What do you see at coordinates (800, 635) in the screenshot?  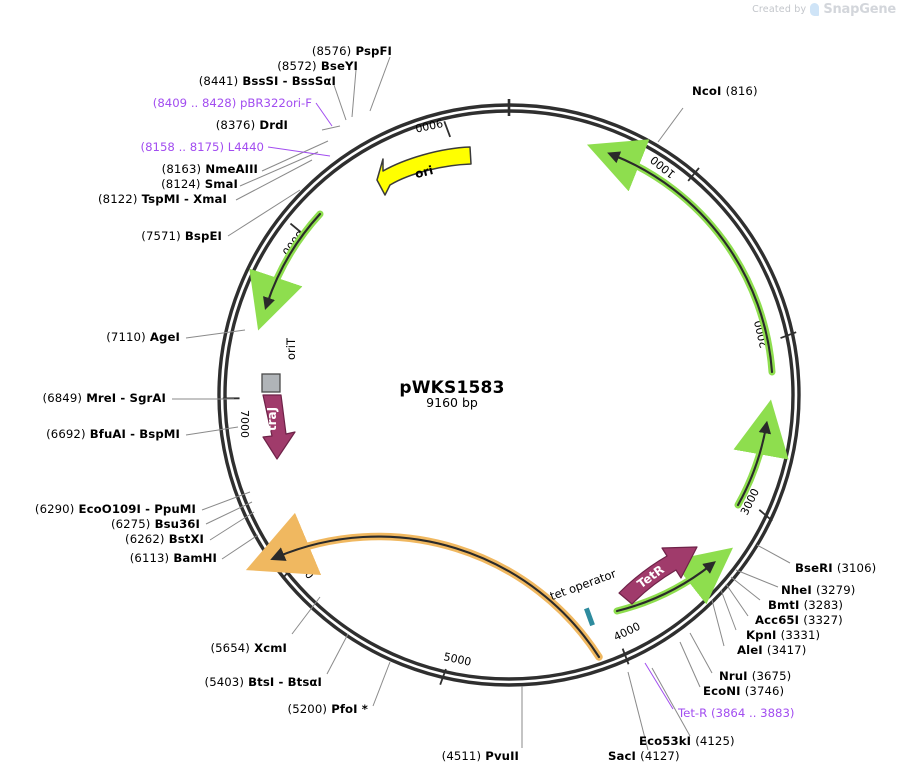 I see `enzyme-pos: (3331)` at bounding box center [800, 635].